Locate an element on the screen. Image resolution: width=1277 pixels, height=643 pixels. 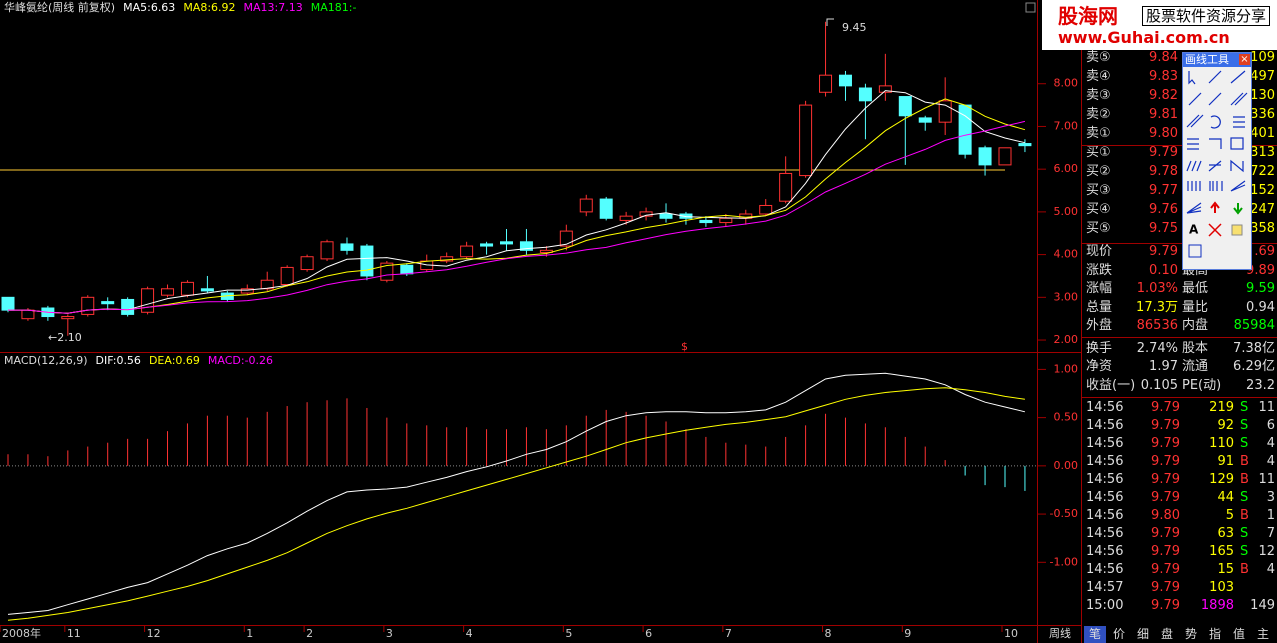
tool-time is located at coordinates (1194, 186).